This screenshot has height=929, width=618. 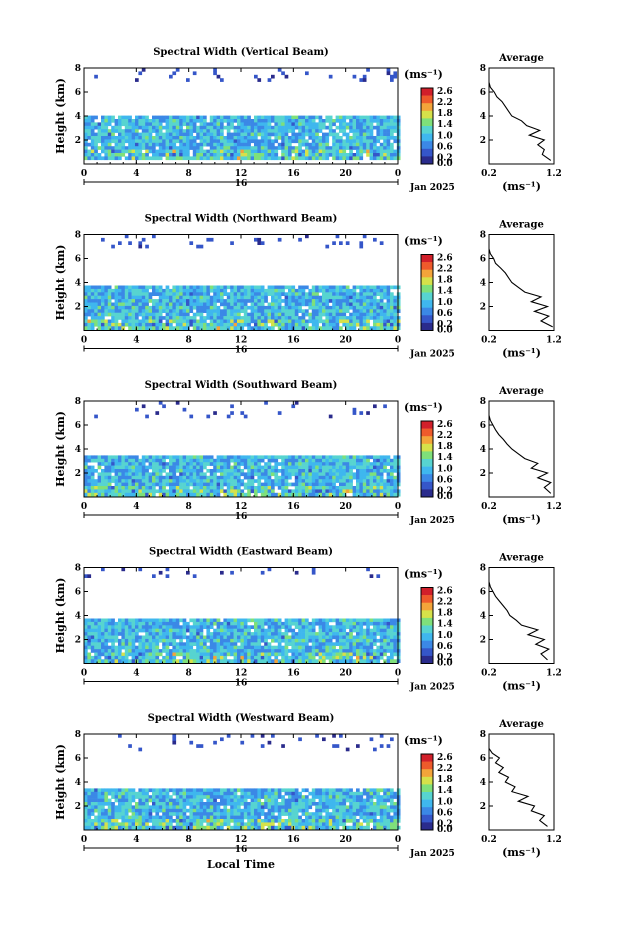 What do you see at coordinates (427, 432) in the screenshot?
I see `colorbar-swatch` at bounding box center [427, 432].